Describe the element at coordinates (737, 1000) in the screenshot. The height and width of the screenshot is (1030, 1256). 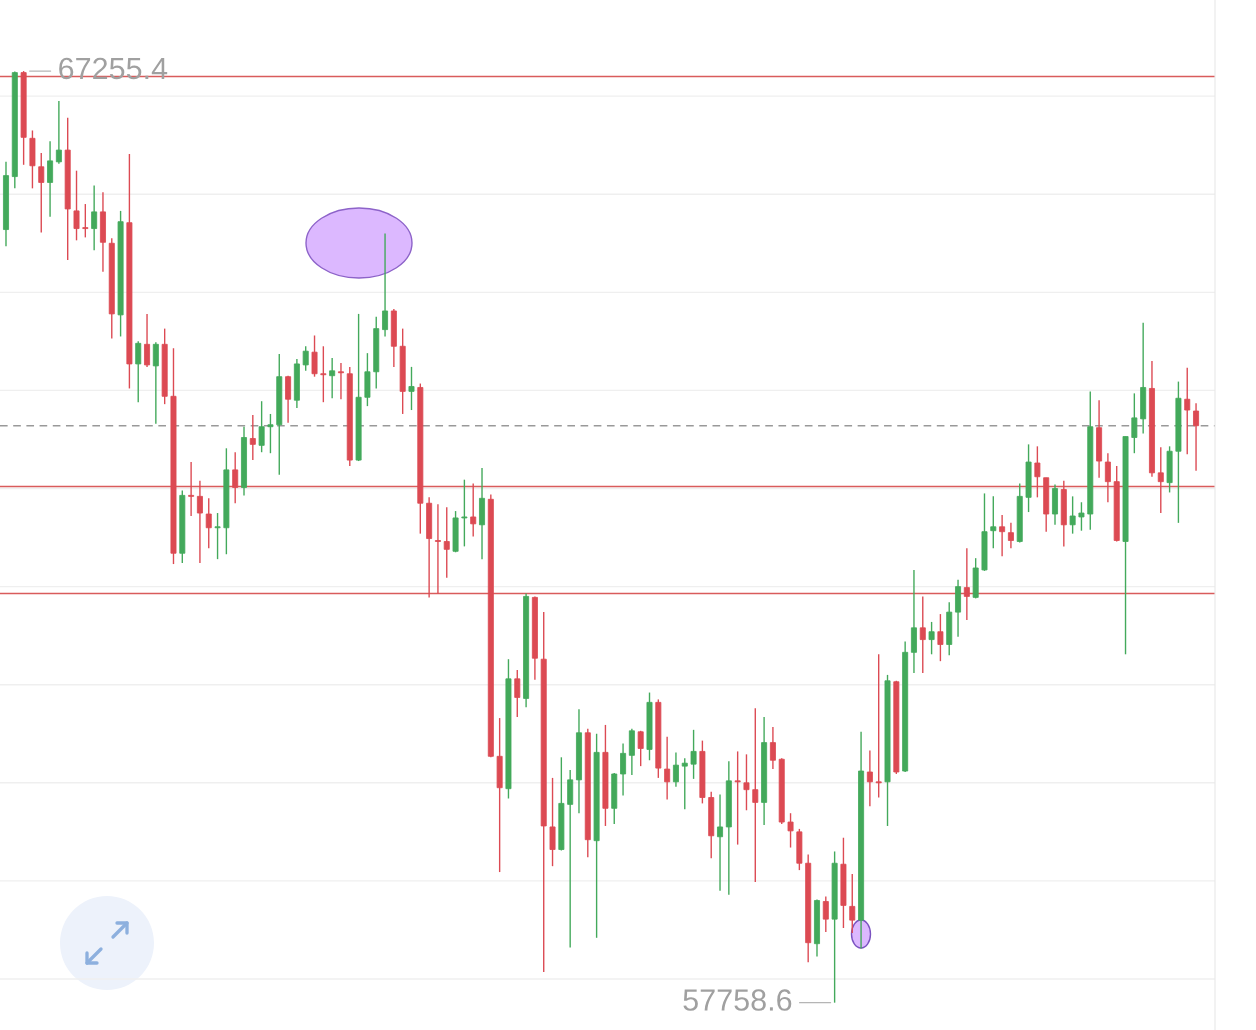
I see `annotation: 57758.6` at that location.